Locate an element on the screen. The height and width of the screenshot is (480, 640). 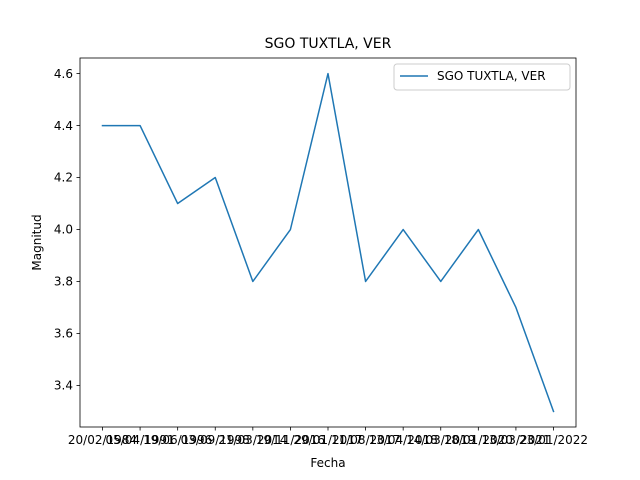
y-tick-label: 3.6 is located at coordinates (63, 334).